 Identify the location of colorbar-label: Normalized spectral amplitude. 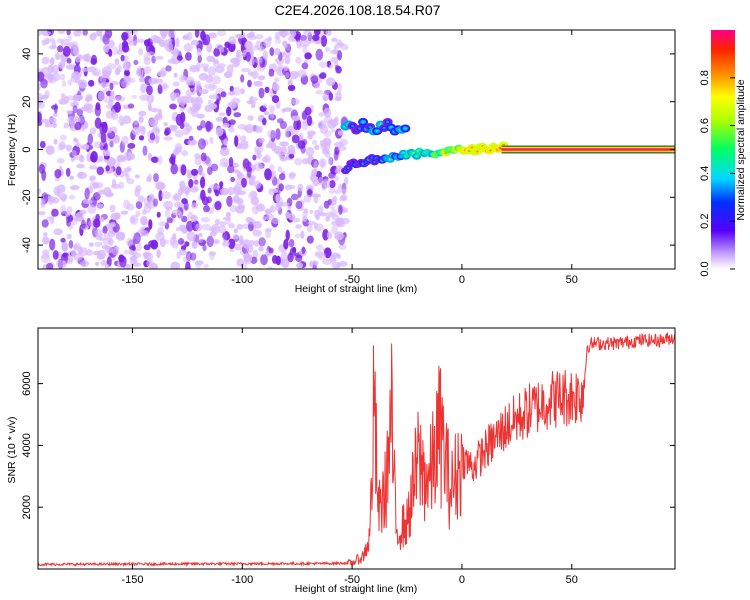
(741, 149).